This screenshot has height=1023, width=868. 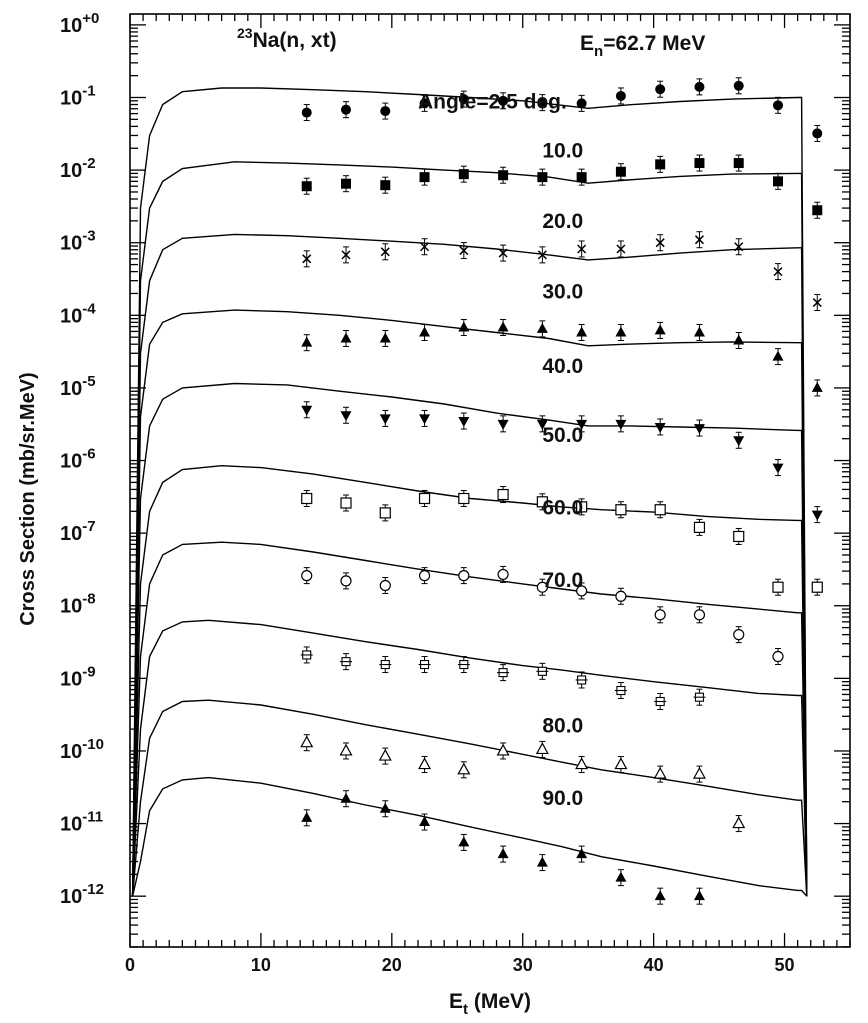 What do you see at coordinates (93, 889) in the screenshot?
I see `y-tick-exponent: -12` at bounding box center [93, 889].